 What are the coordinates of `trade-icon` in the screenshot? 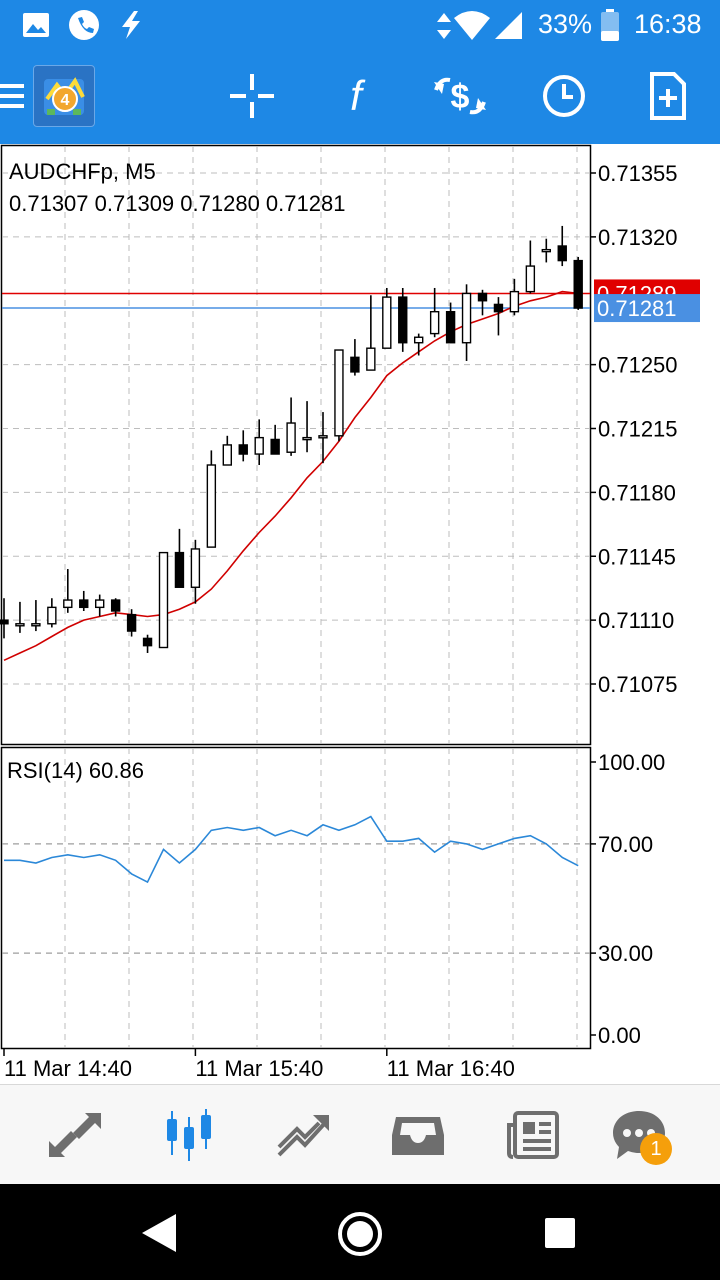 It's located at (303, 1136).